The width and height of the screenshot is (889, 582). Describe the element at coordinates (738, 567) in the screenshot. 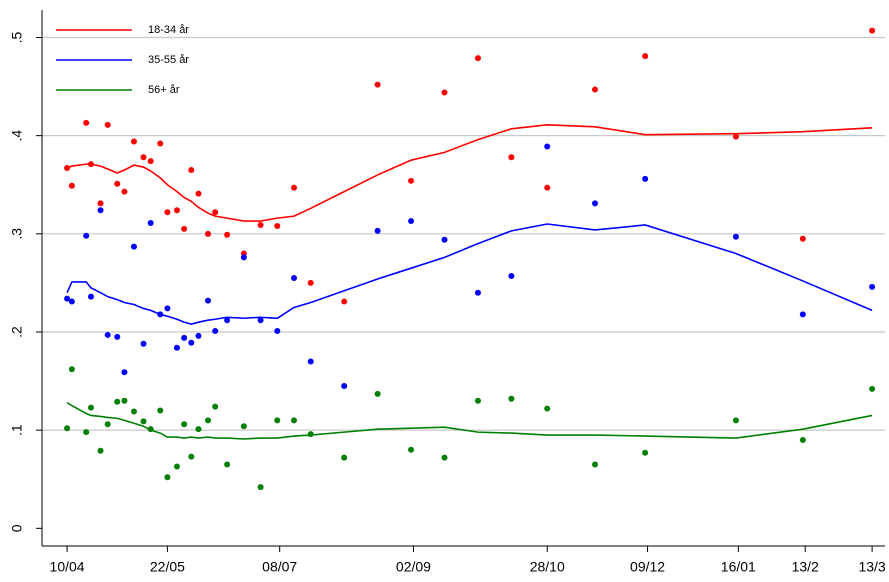

I see `x-tick-label: 16/01` at that location.